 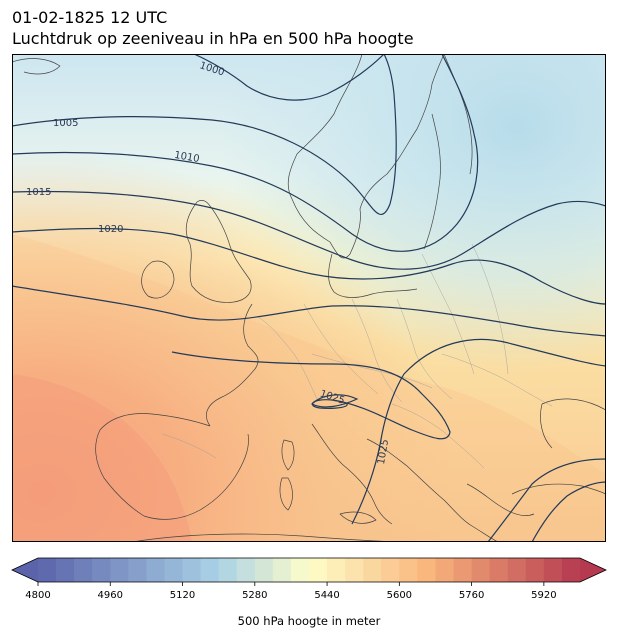 I want to click on isobar-1015-south, so click(x=568, y=511).